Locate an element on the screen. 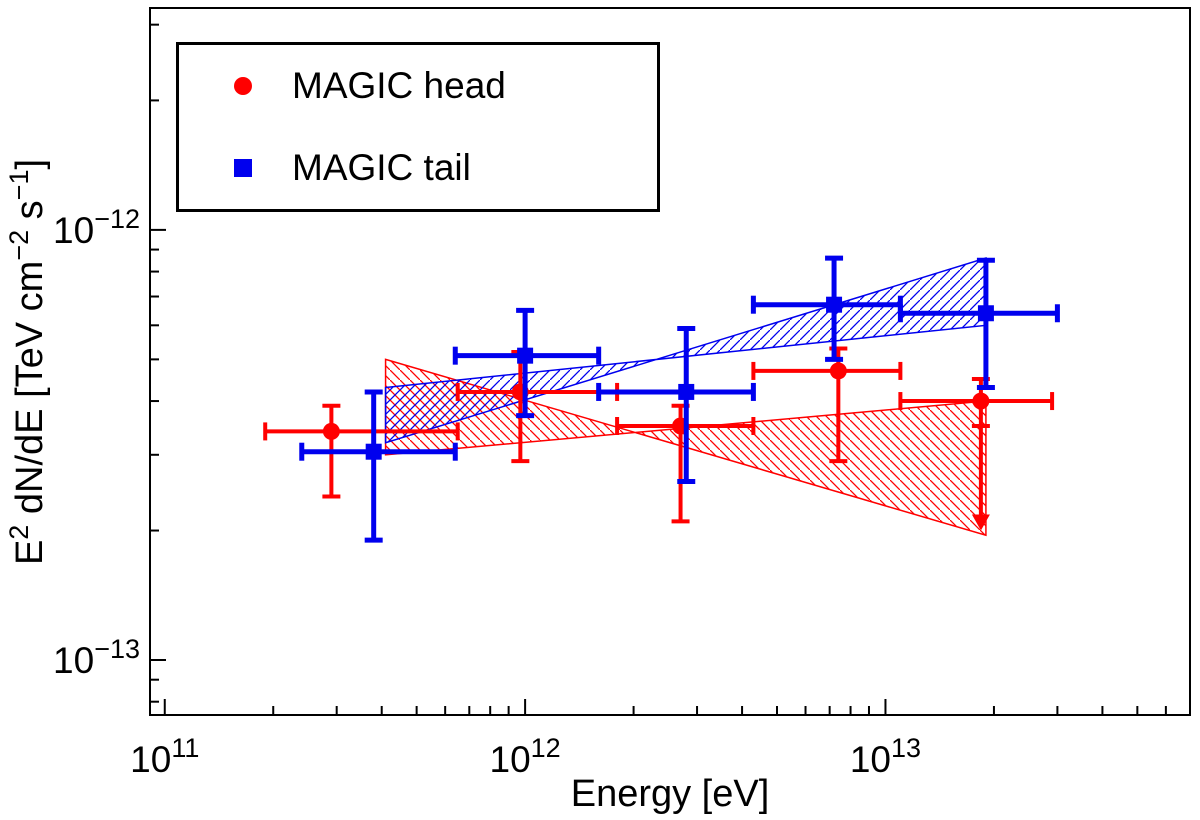  x-tick-label: 1012 is located at coordinates (525, 756).